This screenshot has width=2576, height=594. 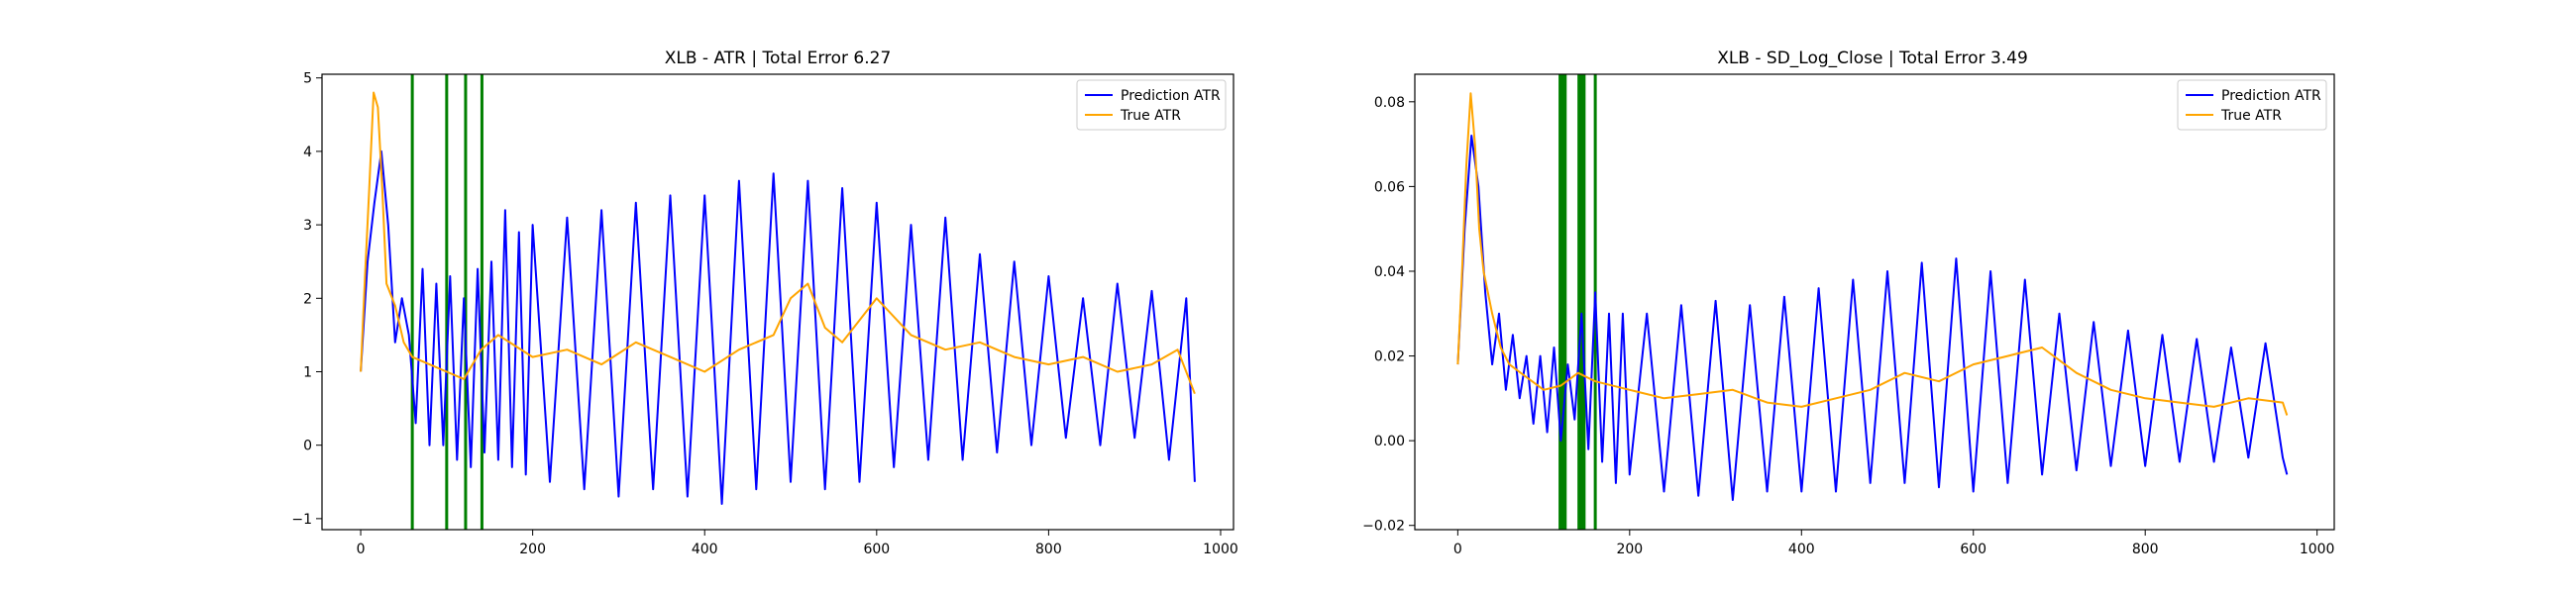 What do you see at coordinates (1390, 187) in the screenshot?
I see `y-tick-label: 0.06` at bounding box center [1390, 187].